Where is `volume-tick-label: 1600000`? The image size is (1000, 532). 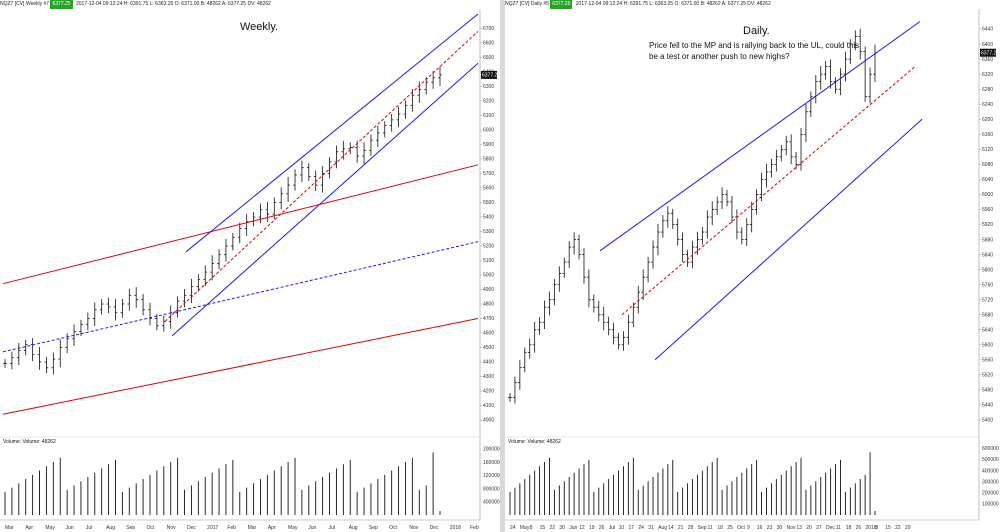
volume-tick-label: 1600000 is located at coordinates (491, 463).